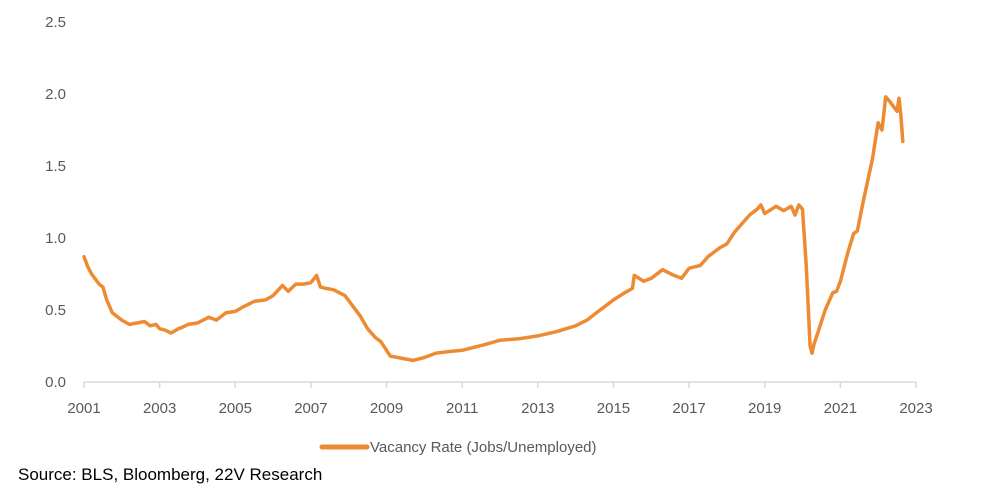  I want to click on x-tick-label: 2009, so click(386, 408).